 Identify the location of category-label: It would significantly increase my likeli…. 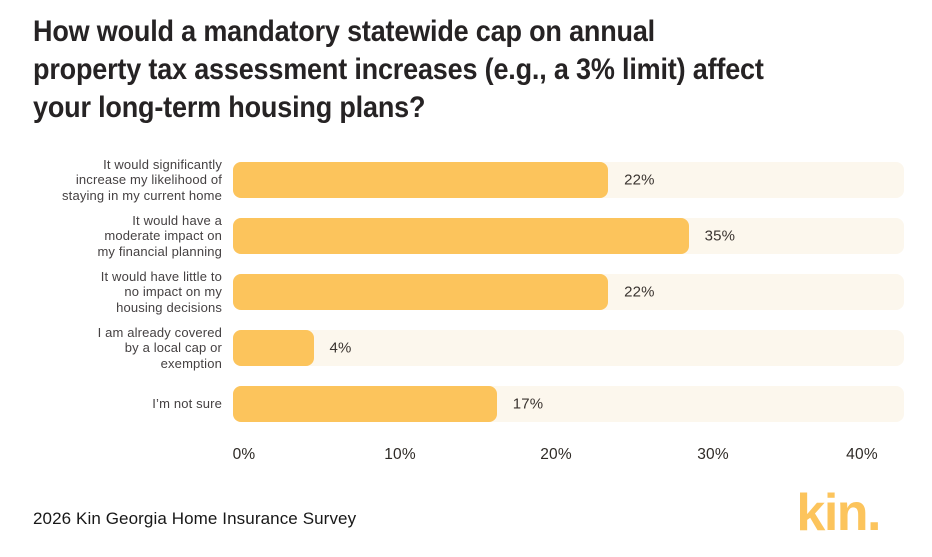
(142, 179).